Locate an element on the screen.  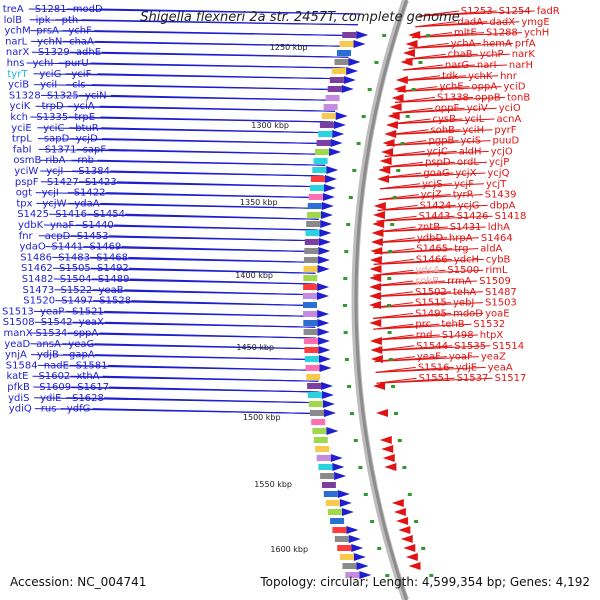
forward-gene-label: treA is located at coordinates (13, 9).